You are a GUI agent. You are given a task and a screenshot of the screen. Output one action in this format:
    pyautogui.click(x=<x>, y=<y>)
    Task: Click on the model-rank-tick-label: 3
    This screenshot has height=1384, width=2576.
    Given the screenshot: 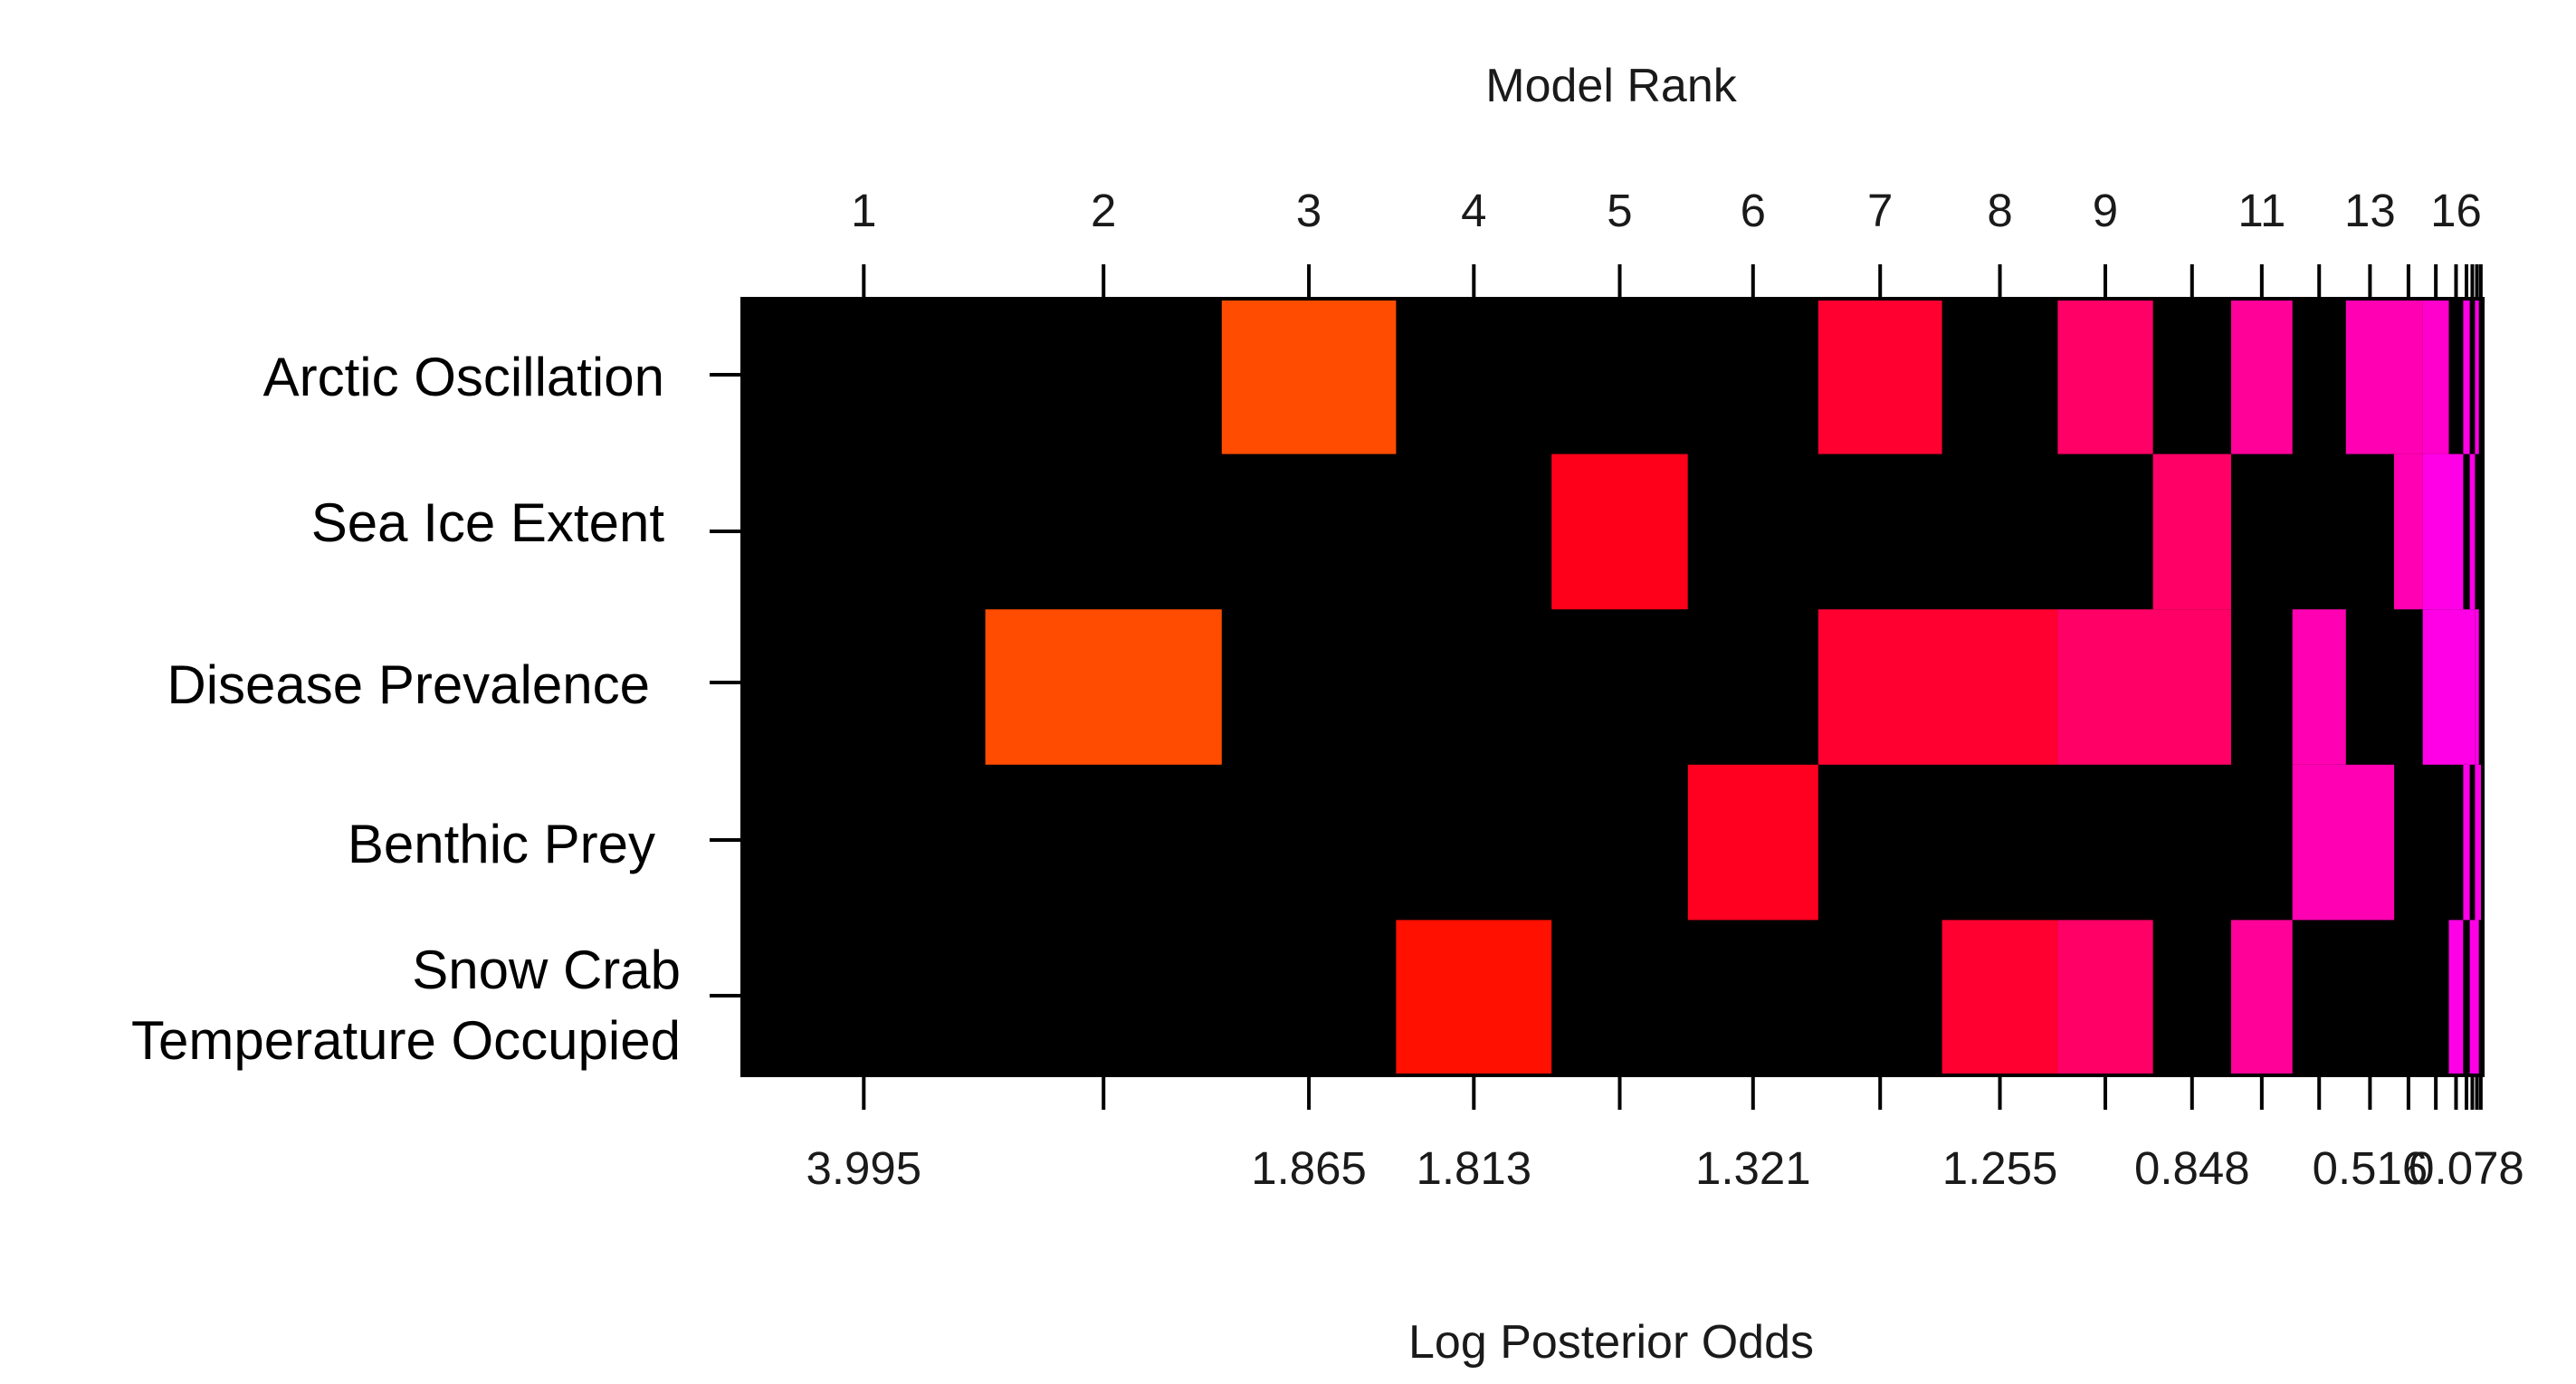 What is the action you would take?
    pyautogui.click(x=1309, y=210)
    